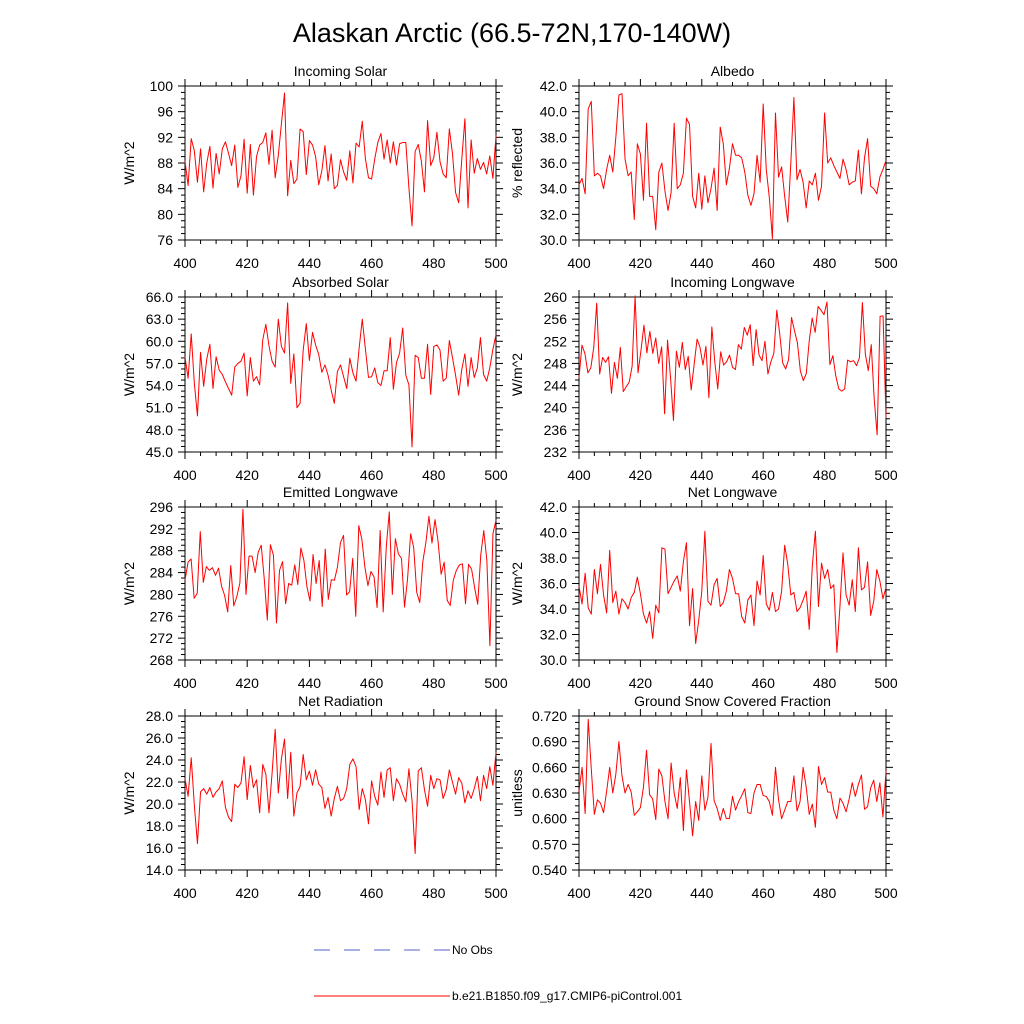 This screenshot has height=1024, width=1024. What do you see at coordinates (549, 716) in the screenshot?
I see `y-tick-label: 0.720` at bounding box center [549, 716].